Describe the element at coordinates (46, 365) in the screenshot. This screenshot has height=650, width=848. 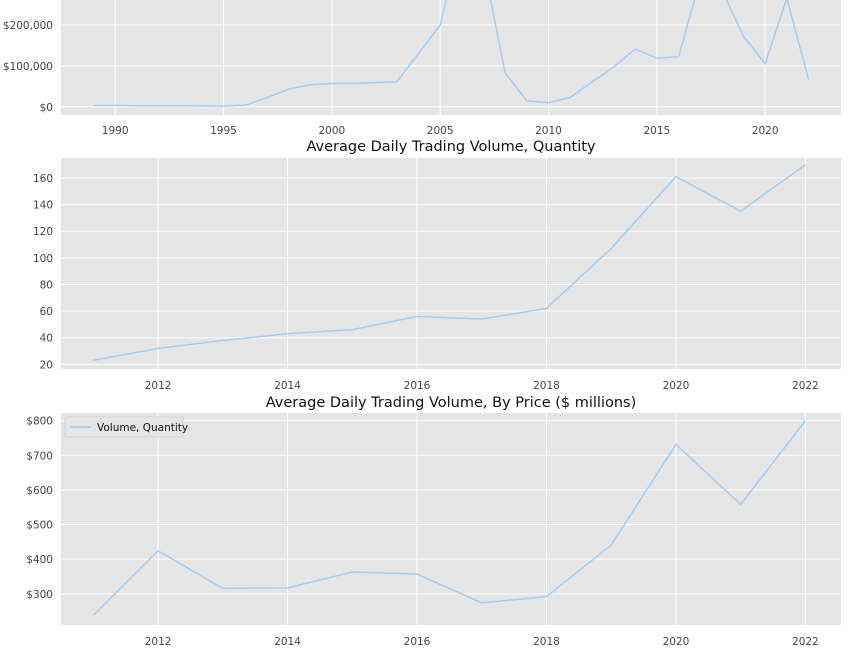
I see `y-tick-label: 20` at that location.